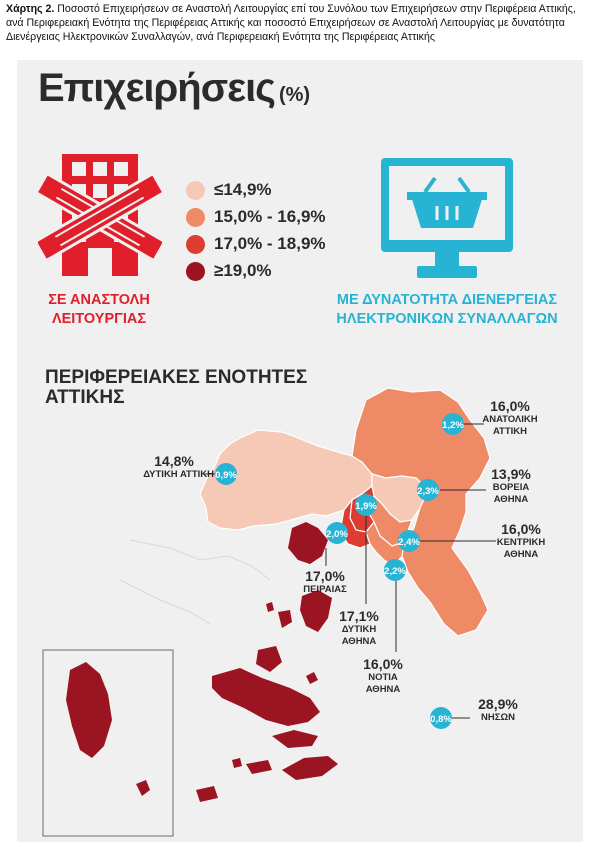  I want to click on label-kentriki: 16,0% ΚΕΝΤΡΙΚΗ ΑΘΗΝΑ, so click(521, 541).